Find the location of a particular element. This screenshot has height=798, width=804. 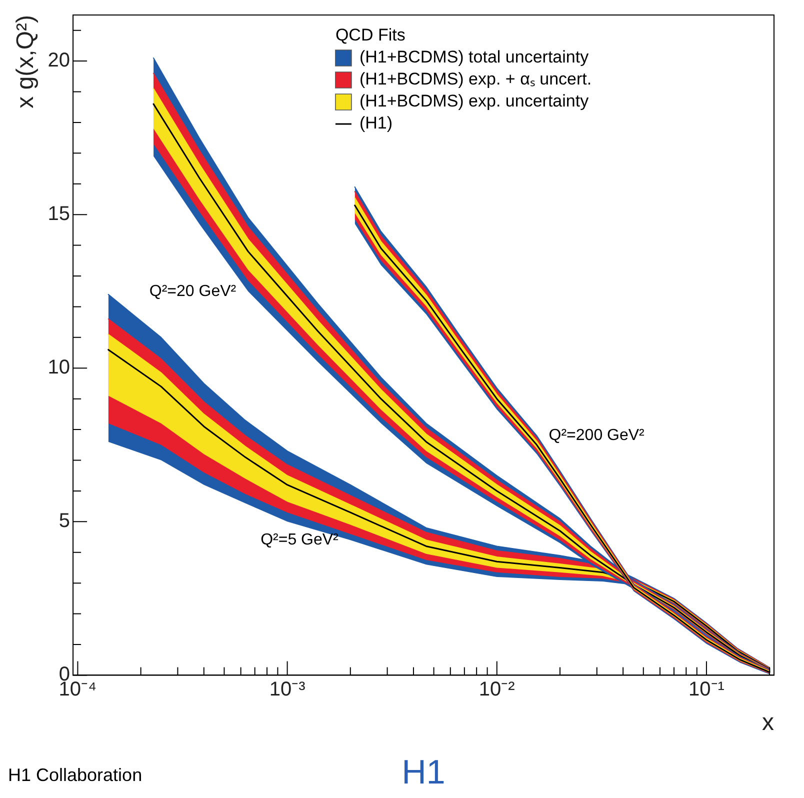

legend-label: (H1) is located at coordinates (376, 123).